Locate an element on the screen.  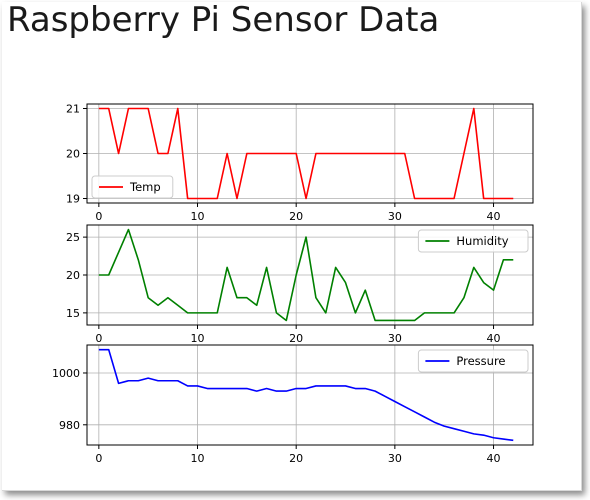
legend-label-temp: Temp is located at coordinates (145, 187).